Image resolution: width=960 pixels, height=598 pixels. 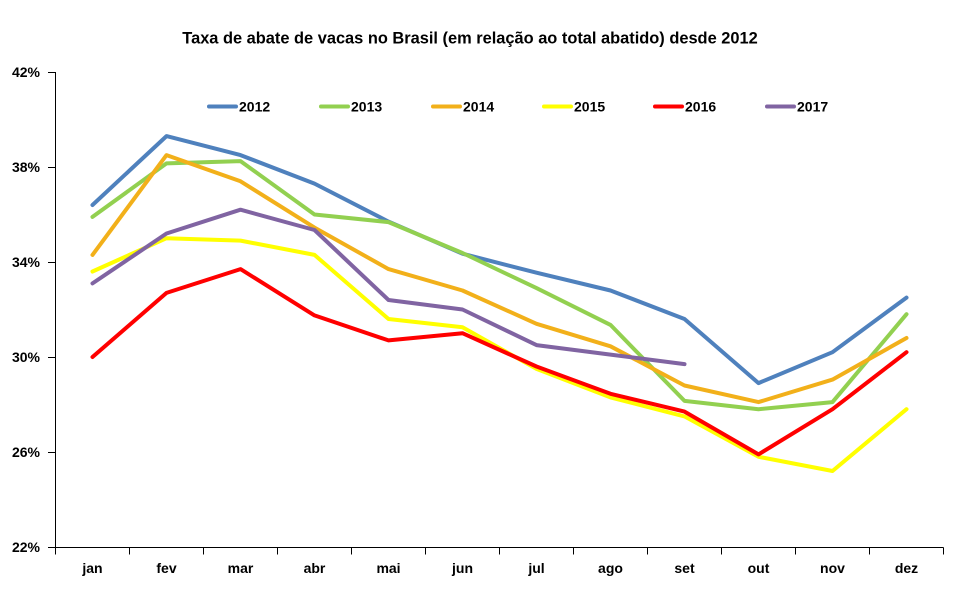 I want to click on svg-text: jan, so click(x=91, y=568).